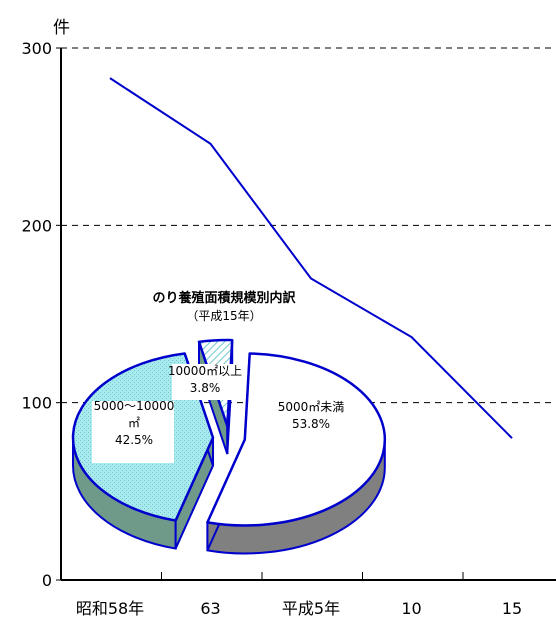 The width and height of the screenshot is (556, 622). I want to click on pie-slice-label: ㎡, so click(134, 423).